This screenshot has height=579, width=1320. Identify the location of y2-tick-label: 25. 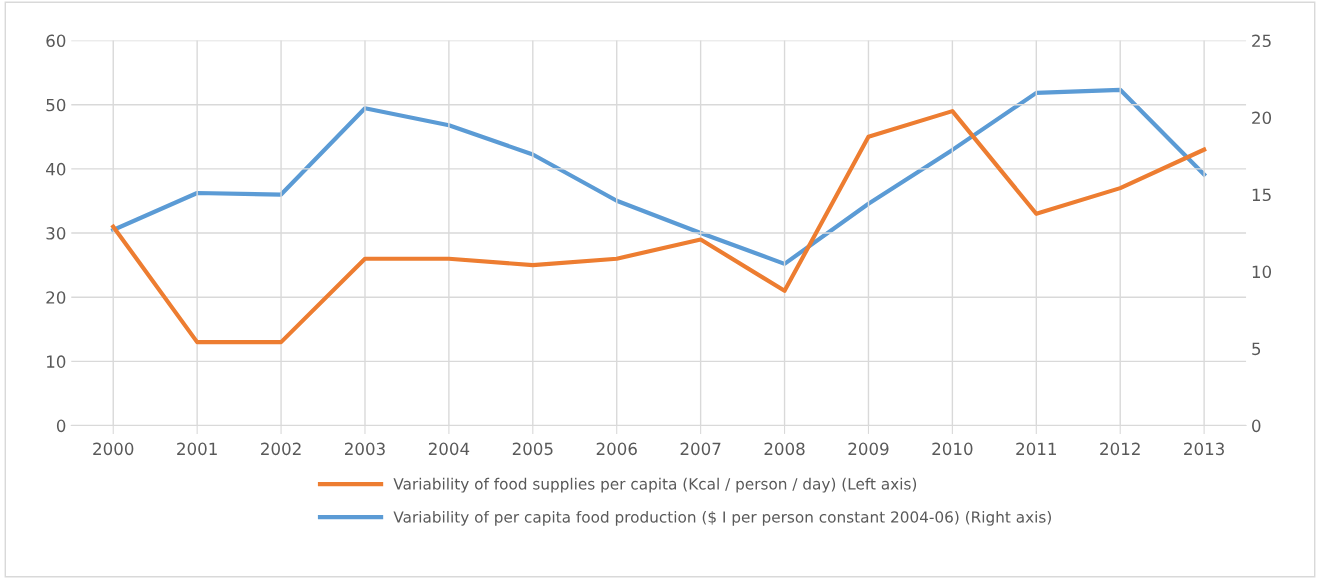
(1261, 41).